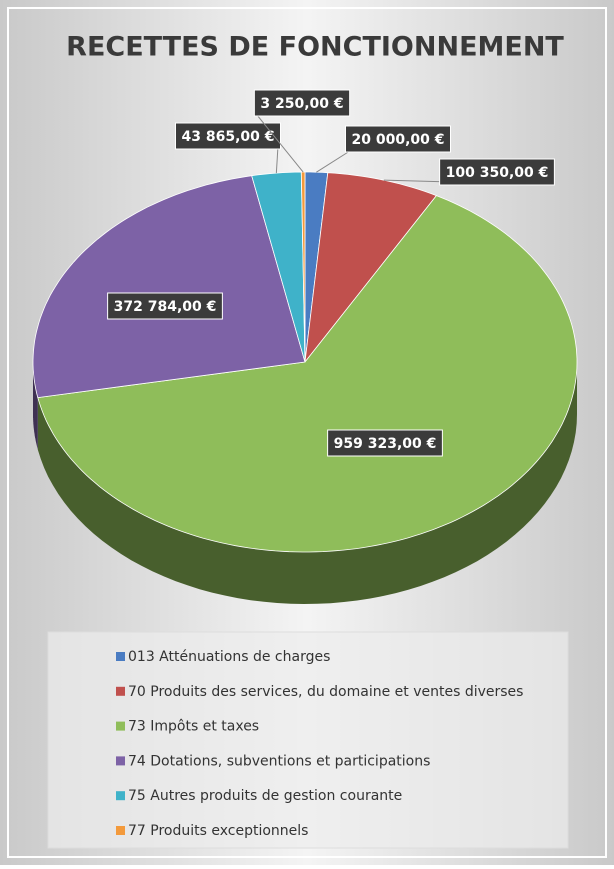 The image size is (614, 869). Describe the element at coordinates (265, 796) in the screenshot. I see `legend-label: 75 Autres produits de gestion courante` at that location.